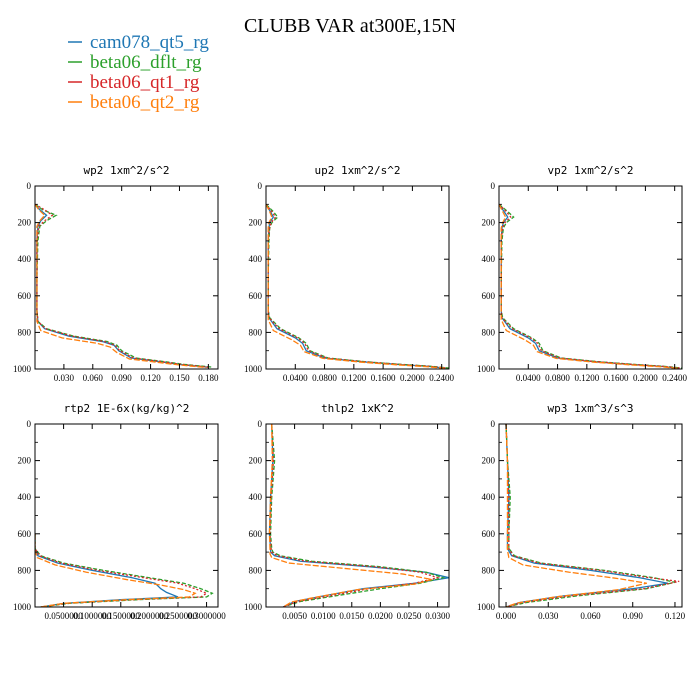 The height and width of the screenshot is (700, 700). What do you see at coordinates (437, 616) in the screenshot?
I see `x-tick-label: 0.0300` at bounding box center [437, 616].